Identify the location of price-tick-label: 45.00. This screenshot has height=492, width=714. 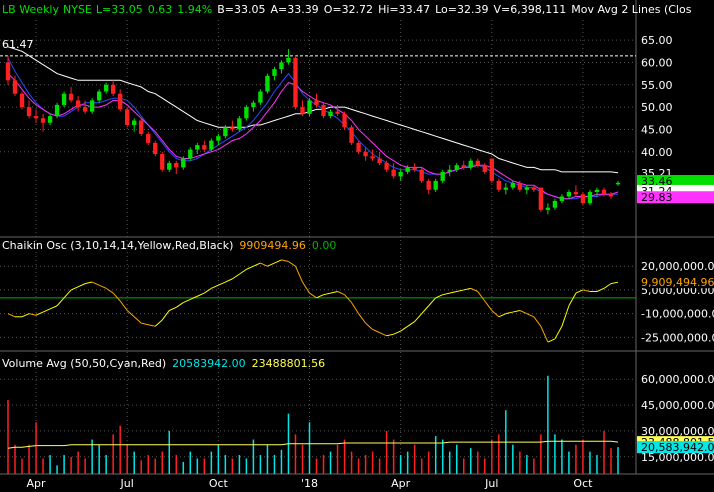
(657, 129).